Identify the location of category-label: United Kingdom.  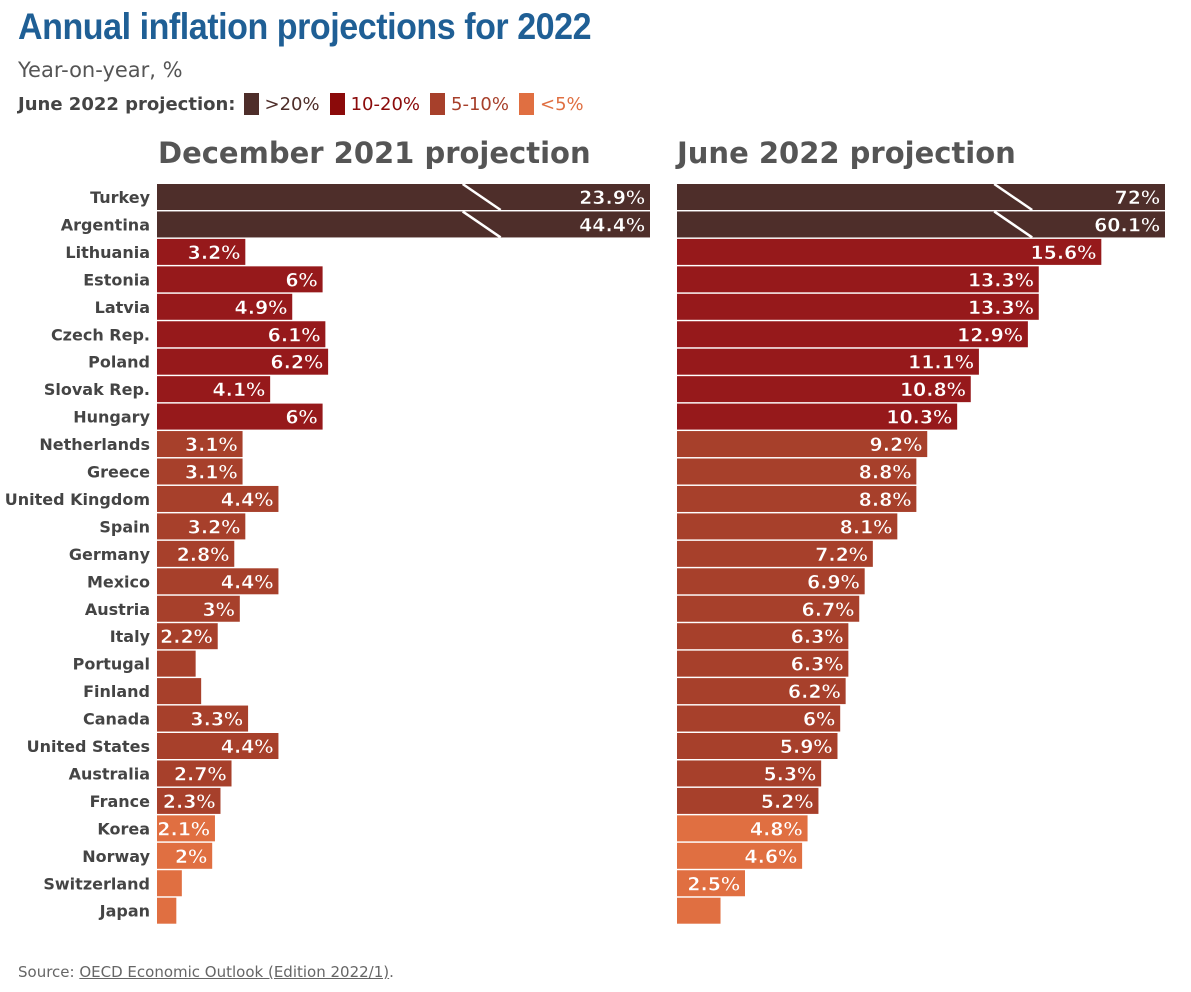
(77, 499).